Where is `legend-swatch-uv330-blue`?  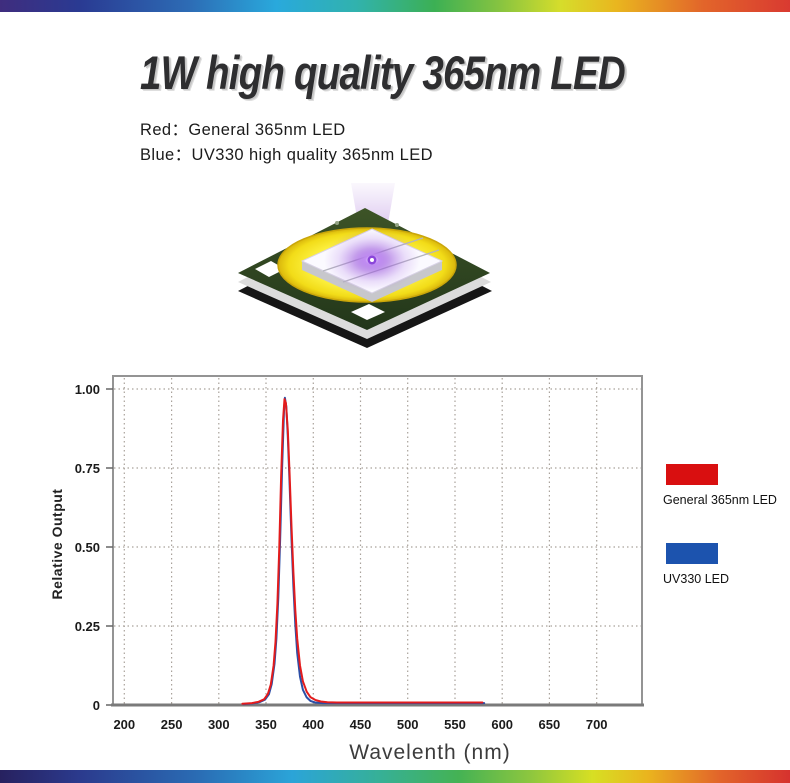
legend-swatch-uv330-blue is located at coordinates (692, 553).